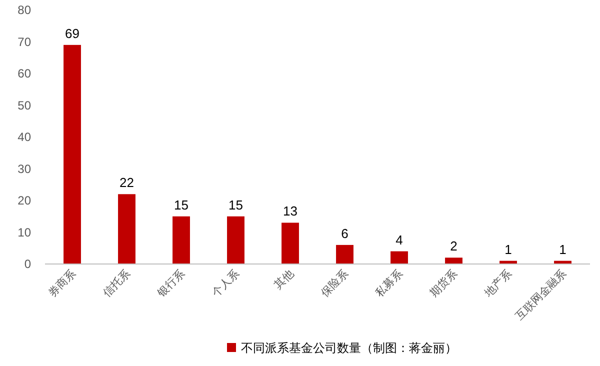 The image size is (600, 366). Describe the element at coordinates (389, 283) in the screenshot. I see `x-tick-label: 私募系` at that location.